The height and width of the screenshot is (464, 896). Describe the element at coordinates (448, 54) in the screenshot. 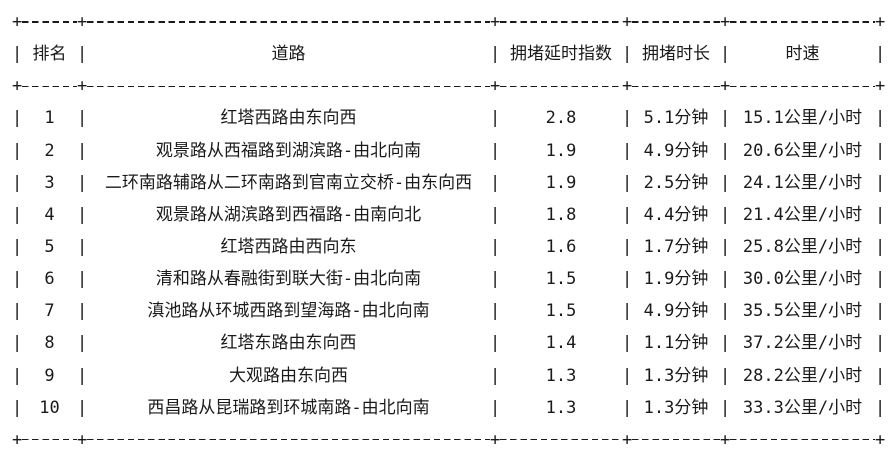

I see `header-row: | 排名 | 道路 | 拥堵延时指数 | 拥堵时长 | 时速 |` at that location.